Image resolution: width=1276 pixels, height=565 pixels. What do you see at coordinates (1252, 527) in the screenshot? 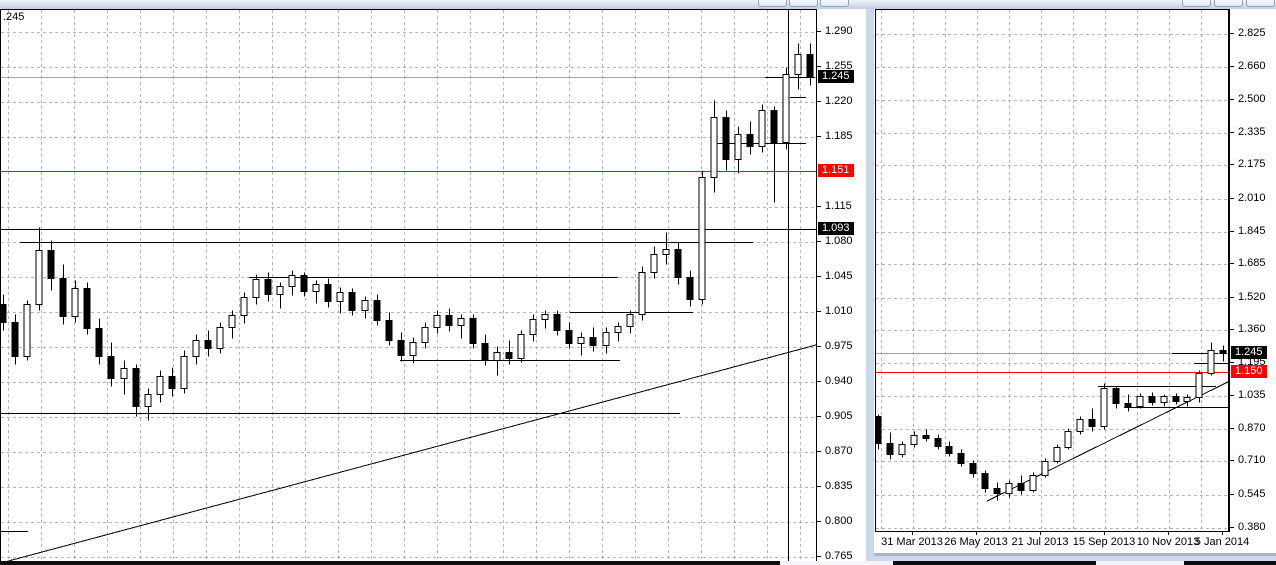
I see `price-tick-label: 0.380` at bounding box center [1252, 527].